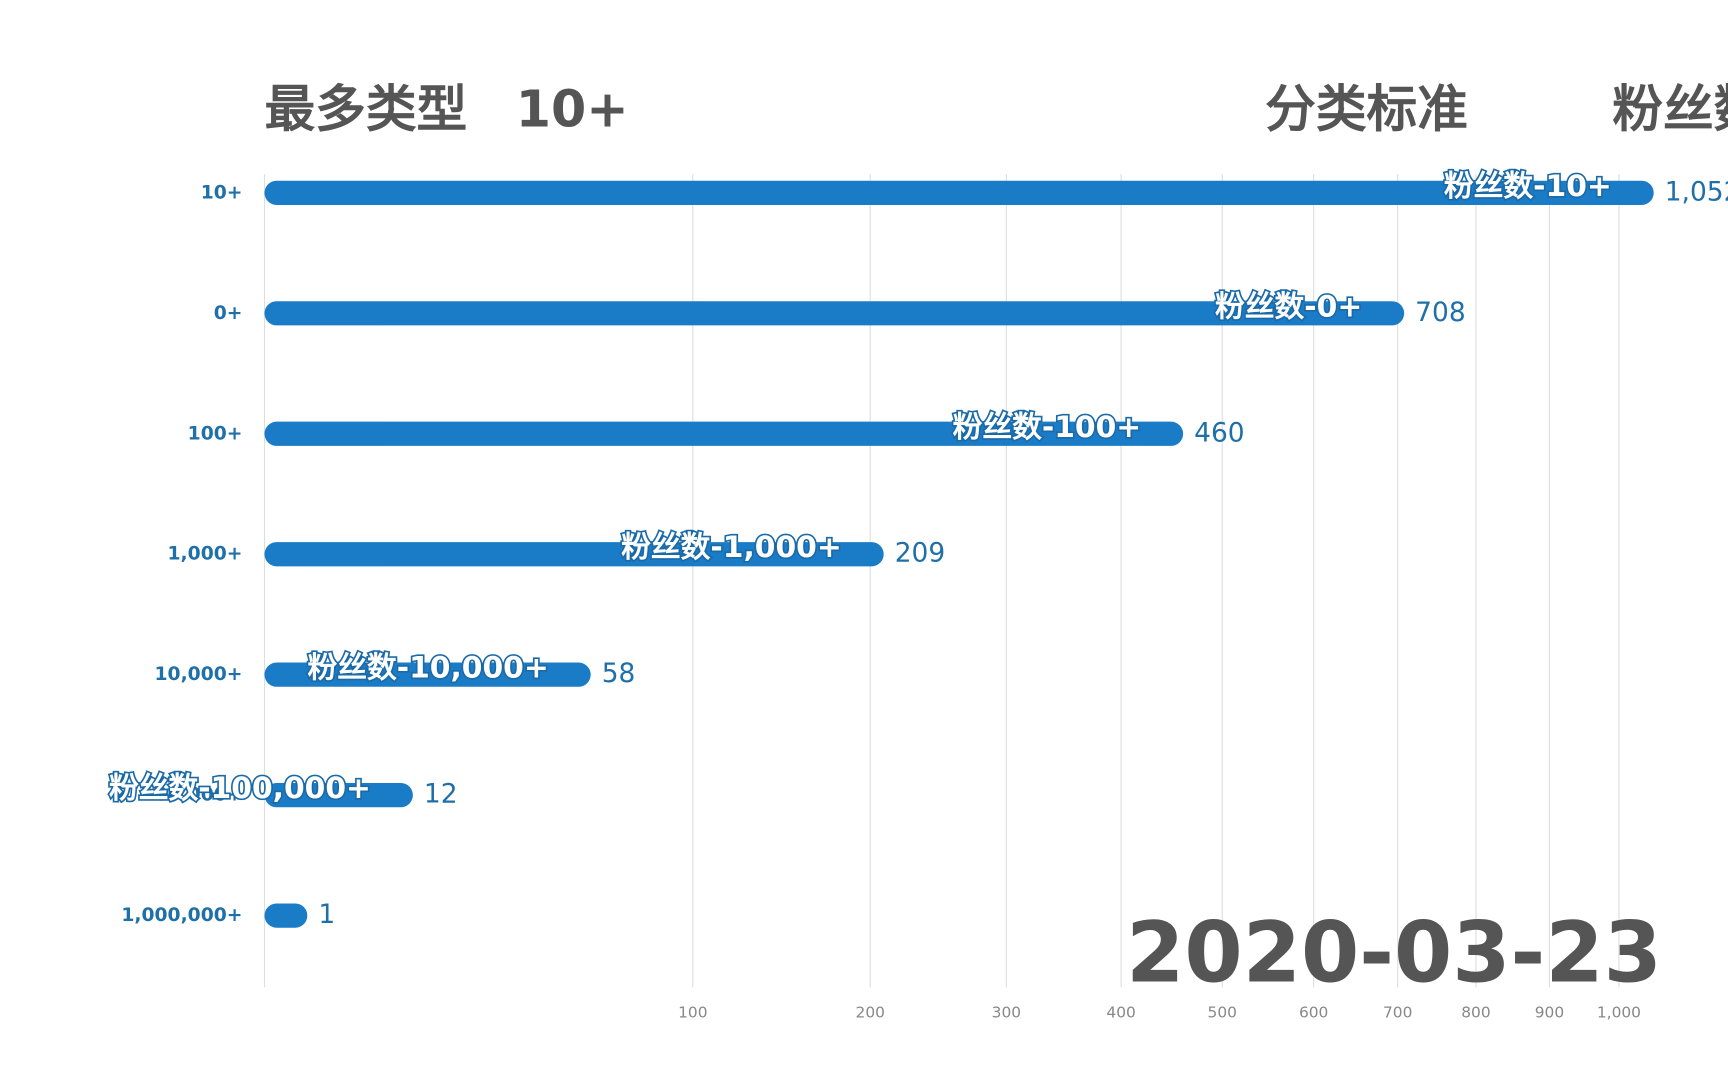  I want to click on value-label: 1, so click(326, 914).